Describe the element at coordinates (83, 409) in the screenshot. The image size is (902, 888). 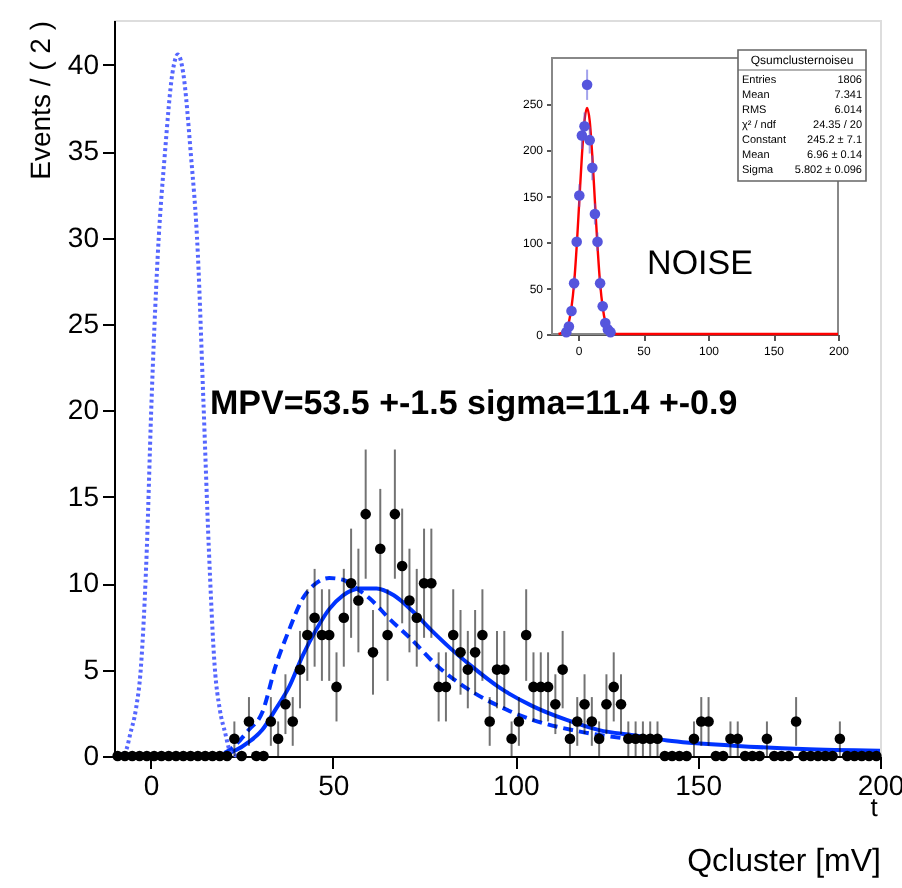
I see `y-tick-label: 20` at that location.